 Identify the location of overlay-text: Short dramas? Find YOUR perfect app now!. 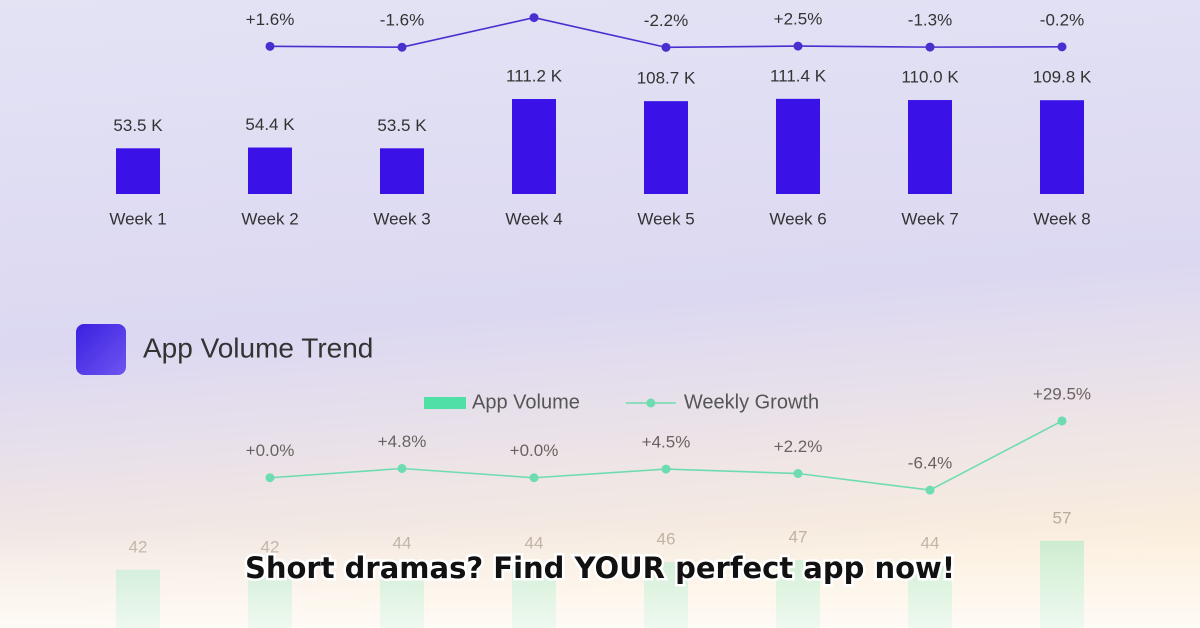
(600, 568).